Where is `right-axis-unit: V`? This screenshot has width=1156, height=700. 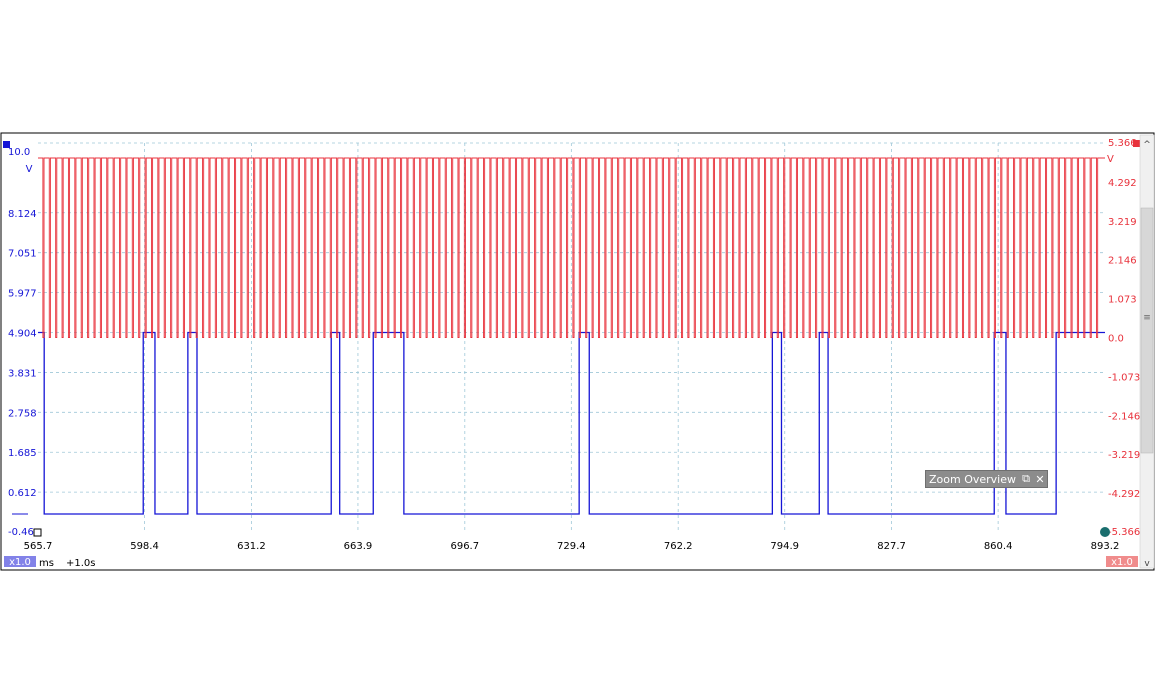
right-axis-unit: V is located at coordinates (1110, 159).